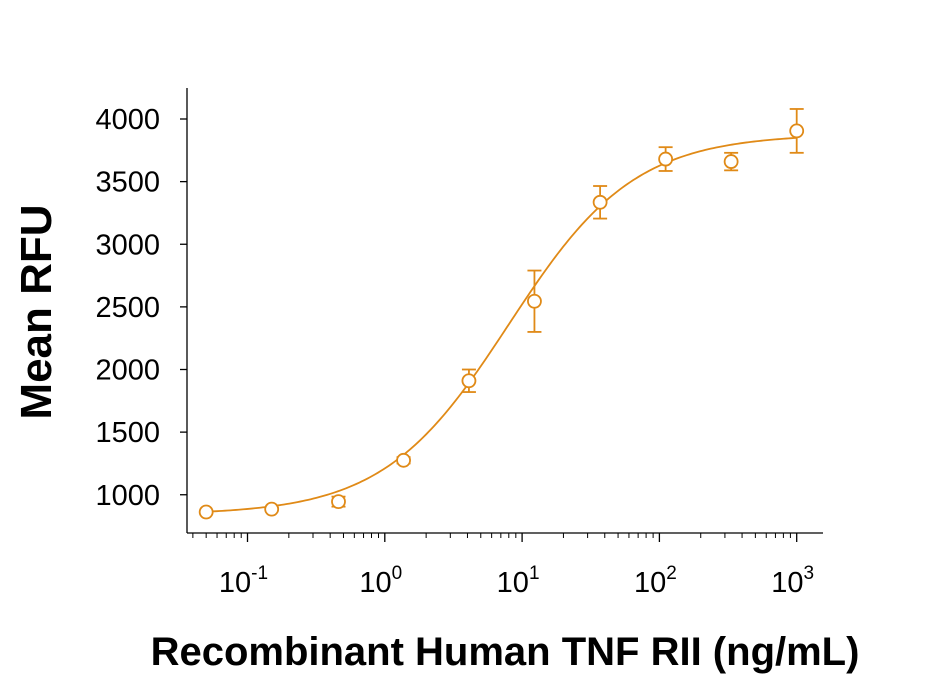 Image resolution: width=951 pixels, height=679 pixels. I want to click on y-tick-label: 2500, so click(127, 308).